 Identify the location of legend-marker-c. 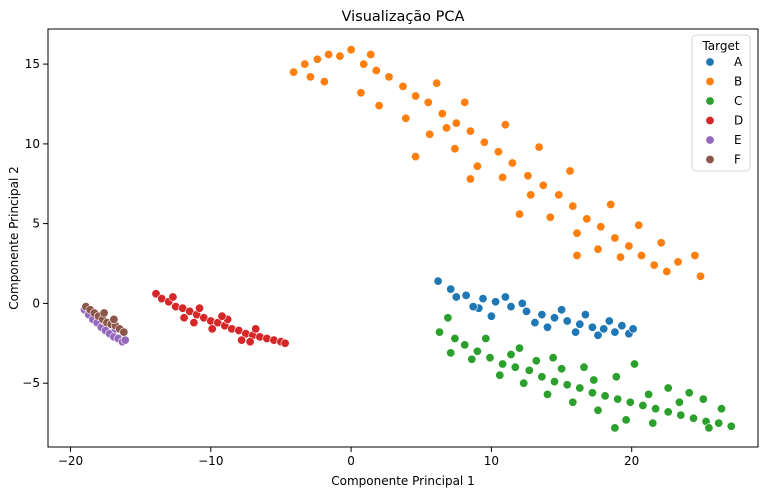
(710, 101).